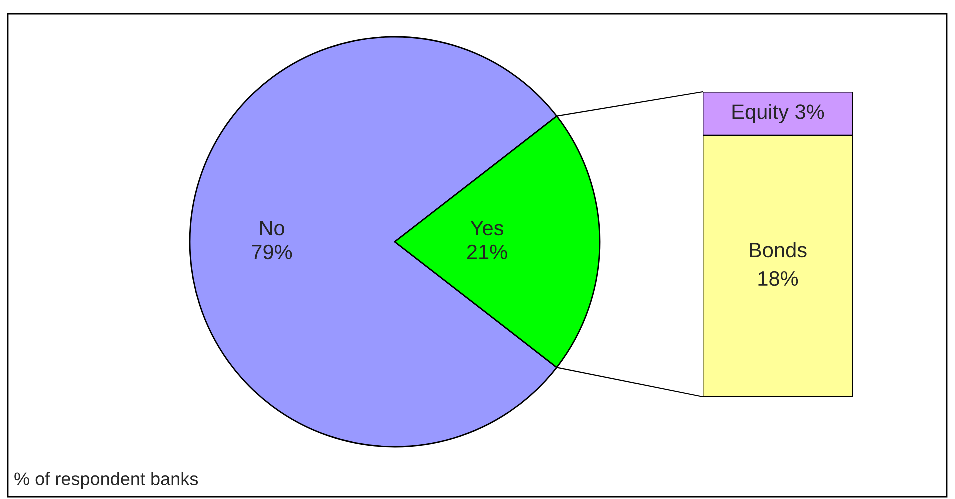 The image size is (955, 499). Describe the element at coordinates (272, 228) in the screenshot. I see `slice-label: No` at that location.